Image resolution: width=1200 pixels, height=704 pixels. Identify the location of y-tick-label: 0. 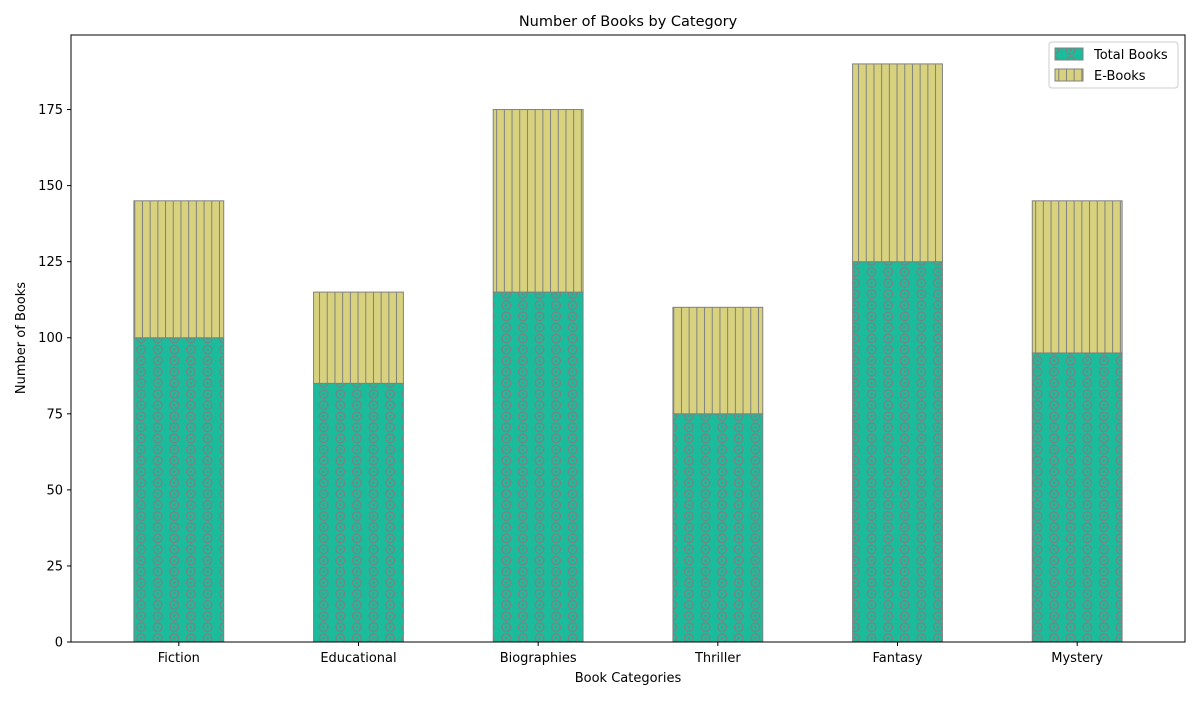
(59, 643).